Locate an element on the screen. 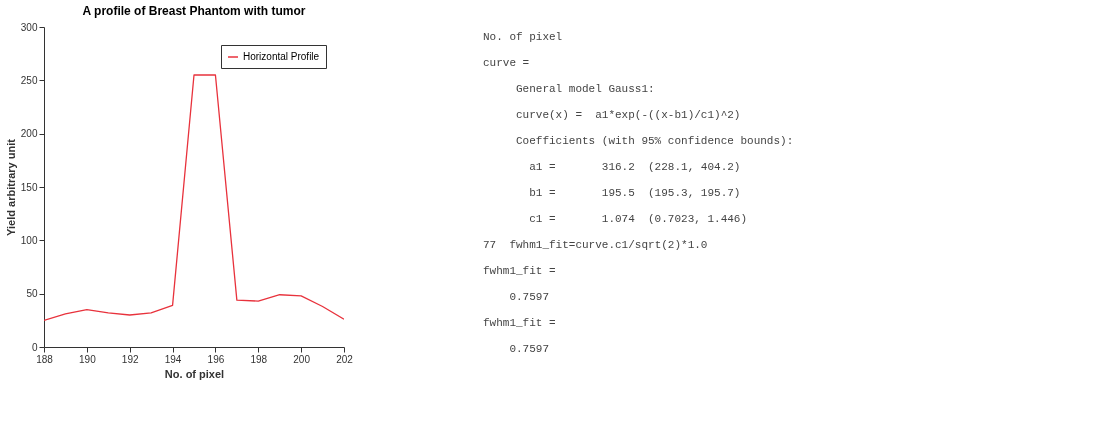 The height and width of the screenshot is (435, 1119). text: curve(x) = a1*exp(-((x-b1)/c1)^2) is located at coordinates (628, 115).